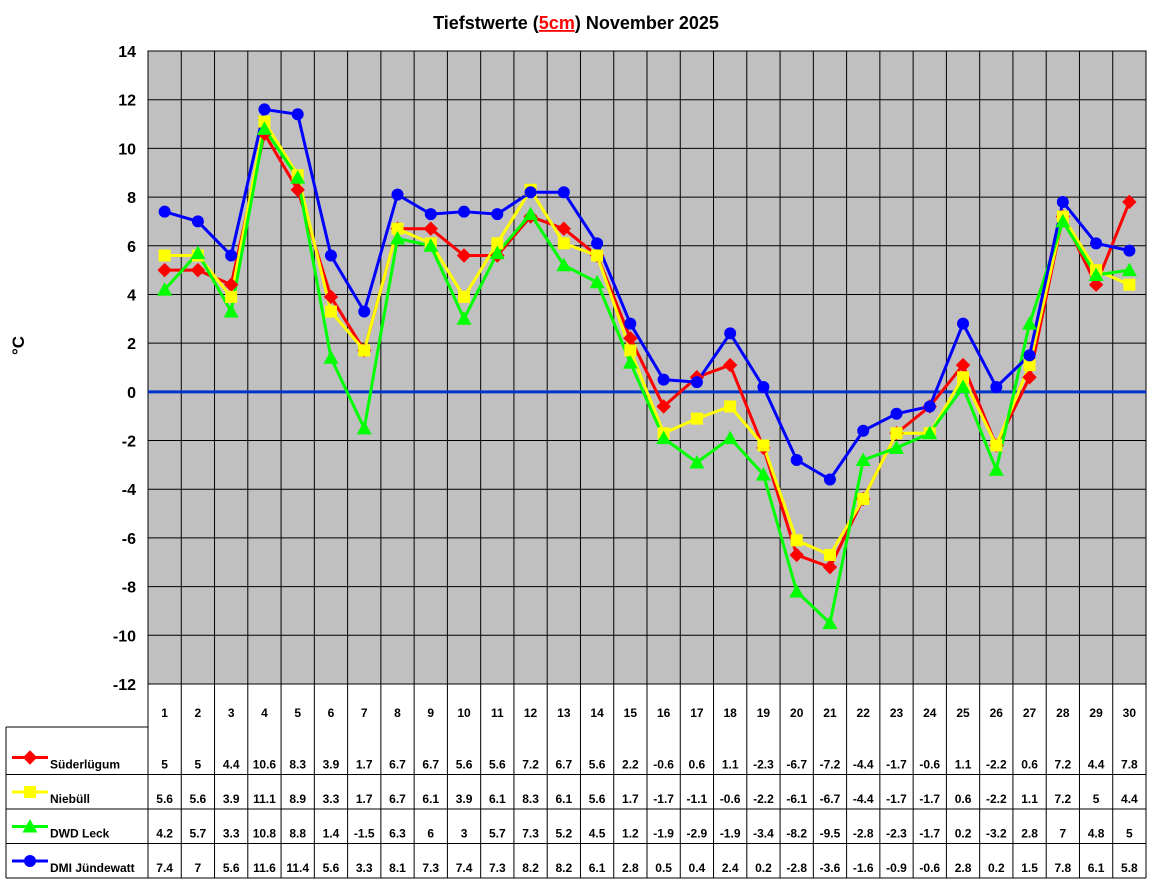 Image resolution: width=1152 pixels, height=882 pixels. I want to click on x-category-label: 27, so click(1030, 713).